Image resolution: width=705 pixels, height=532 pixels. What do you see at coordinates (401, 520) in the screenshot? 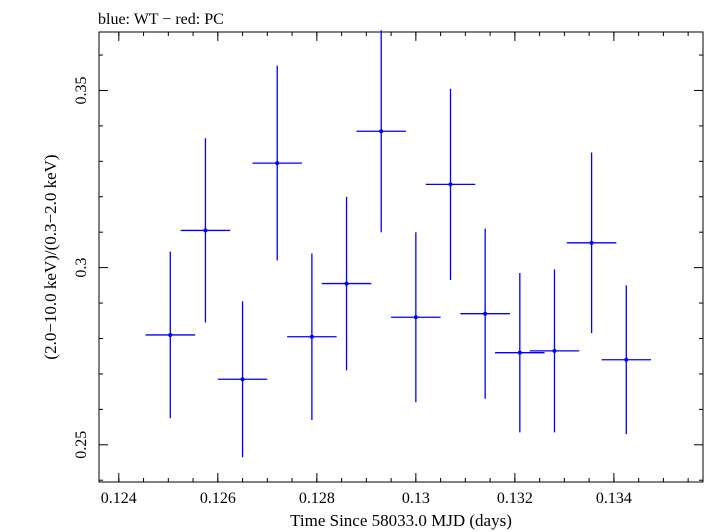
I see `x-axis-label: Time Since 58033.0 MJD (days)` at bounding box center [401, 520].